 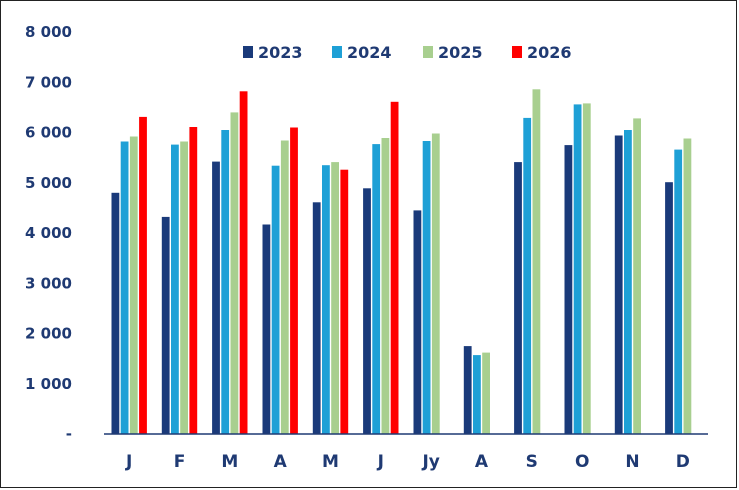 What do you see at coordinates (180, 462) in the screenshot?
I see `x-tick-label: F` at bounding box center [180, 462].